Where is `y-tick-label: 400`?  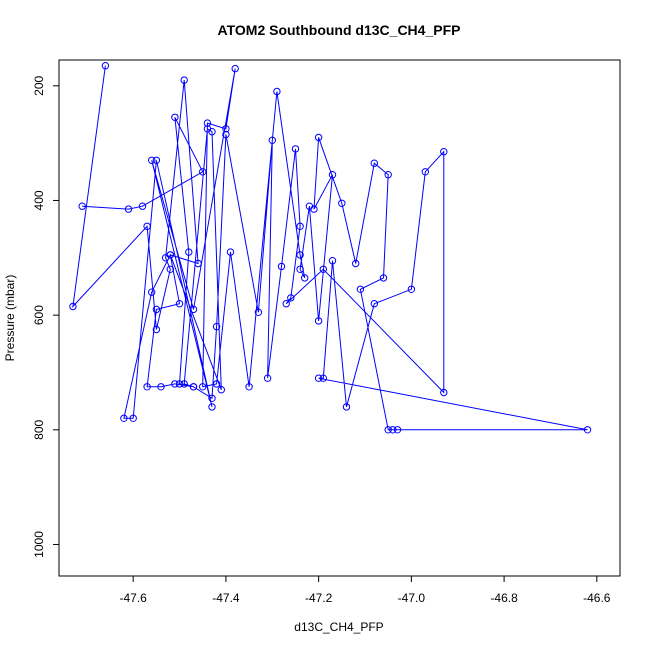
y-tick-label: 400 is located at coordinates (39, 200).